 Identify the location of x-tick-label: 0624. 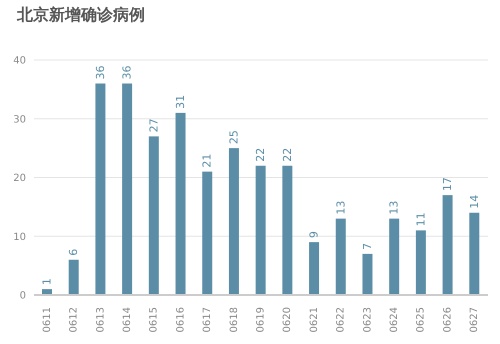
(394, 319).